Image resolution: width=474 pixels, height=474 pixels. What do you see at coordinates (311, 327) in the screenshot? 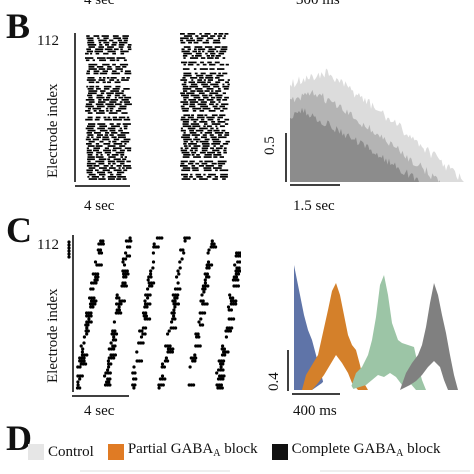
I see `panel-c-blue-band` at bounding box center [311, 327].